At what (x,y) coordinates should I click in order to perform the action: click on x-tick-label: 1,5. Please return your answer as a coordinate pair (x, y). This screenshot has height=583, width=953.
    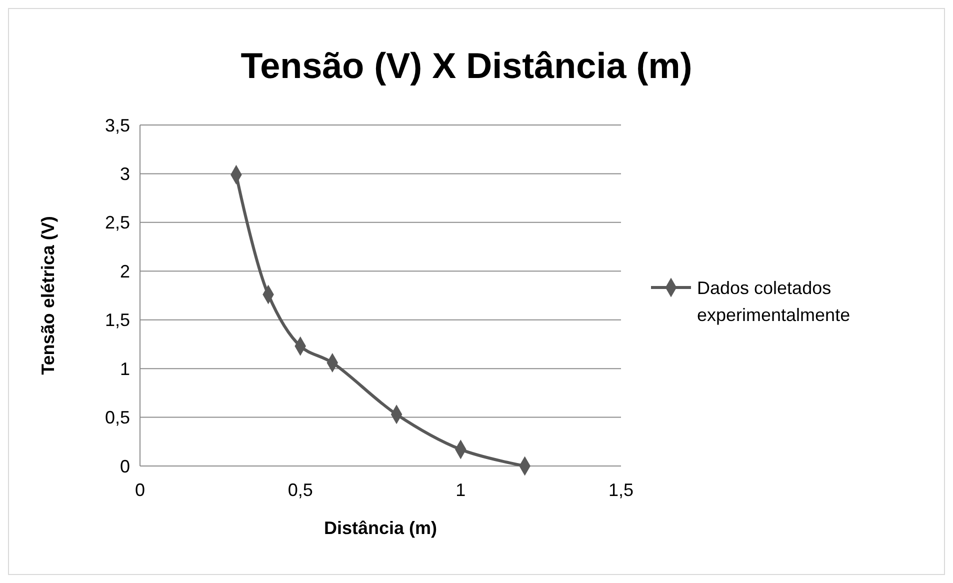
    Looking at the image, I should click on (621, 490).